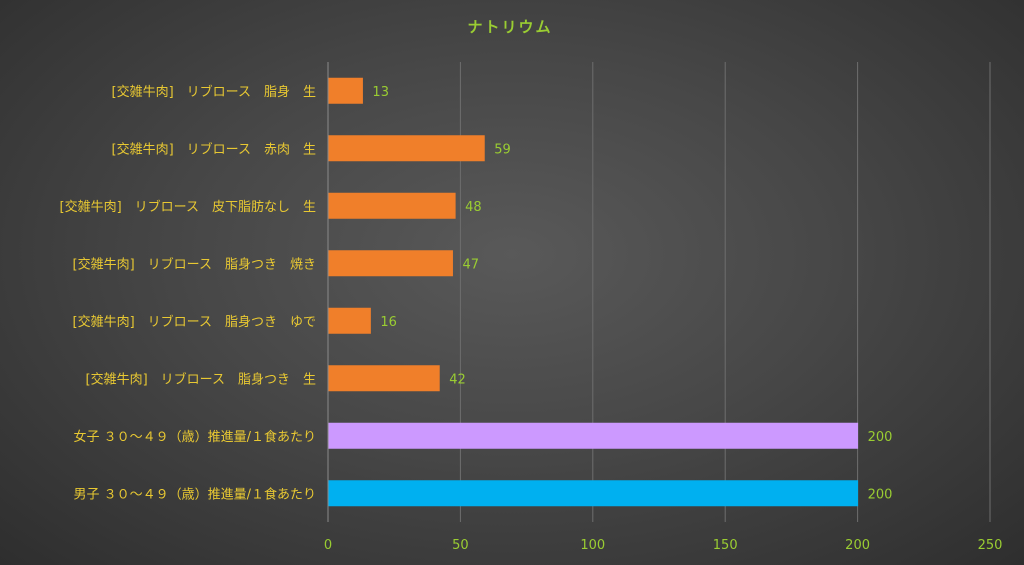  What do you see at coordinates (195, 322) in the screenshot?
I see `category-label: [交雑牛肉] リブロース 脂身つき ゆで` at bounding box center [195, 322].